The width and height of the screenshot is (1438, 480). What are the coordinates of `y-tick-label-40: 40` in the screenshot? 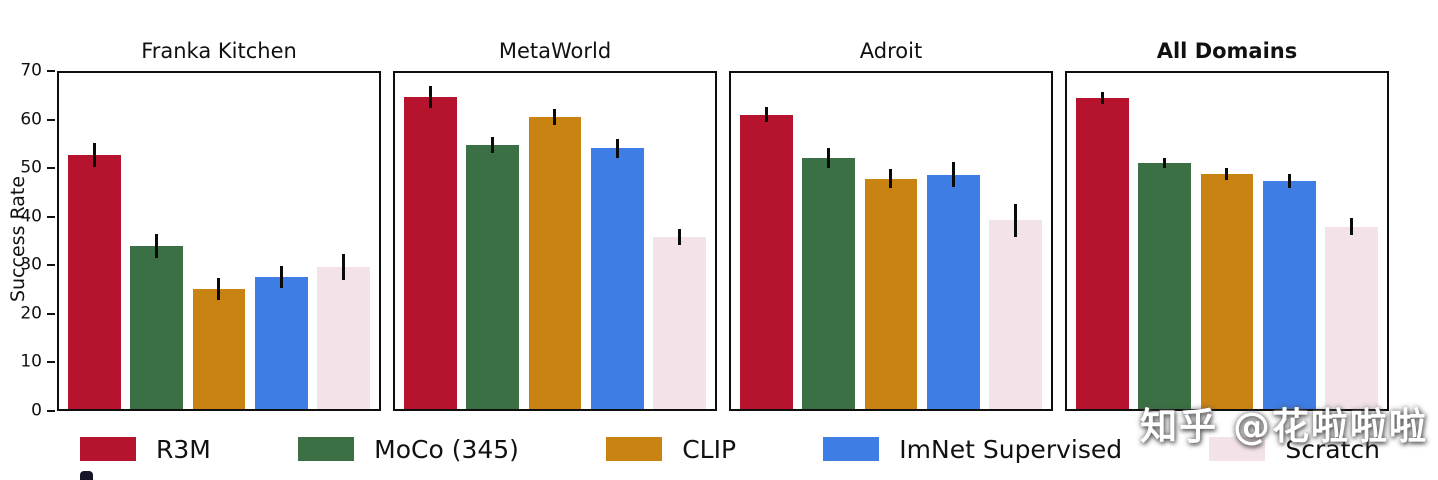 It's located at (31, 216).